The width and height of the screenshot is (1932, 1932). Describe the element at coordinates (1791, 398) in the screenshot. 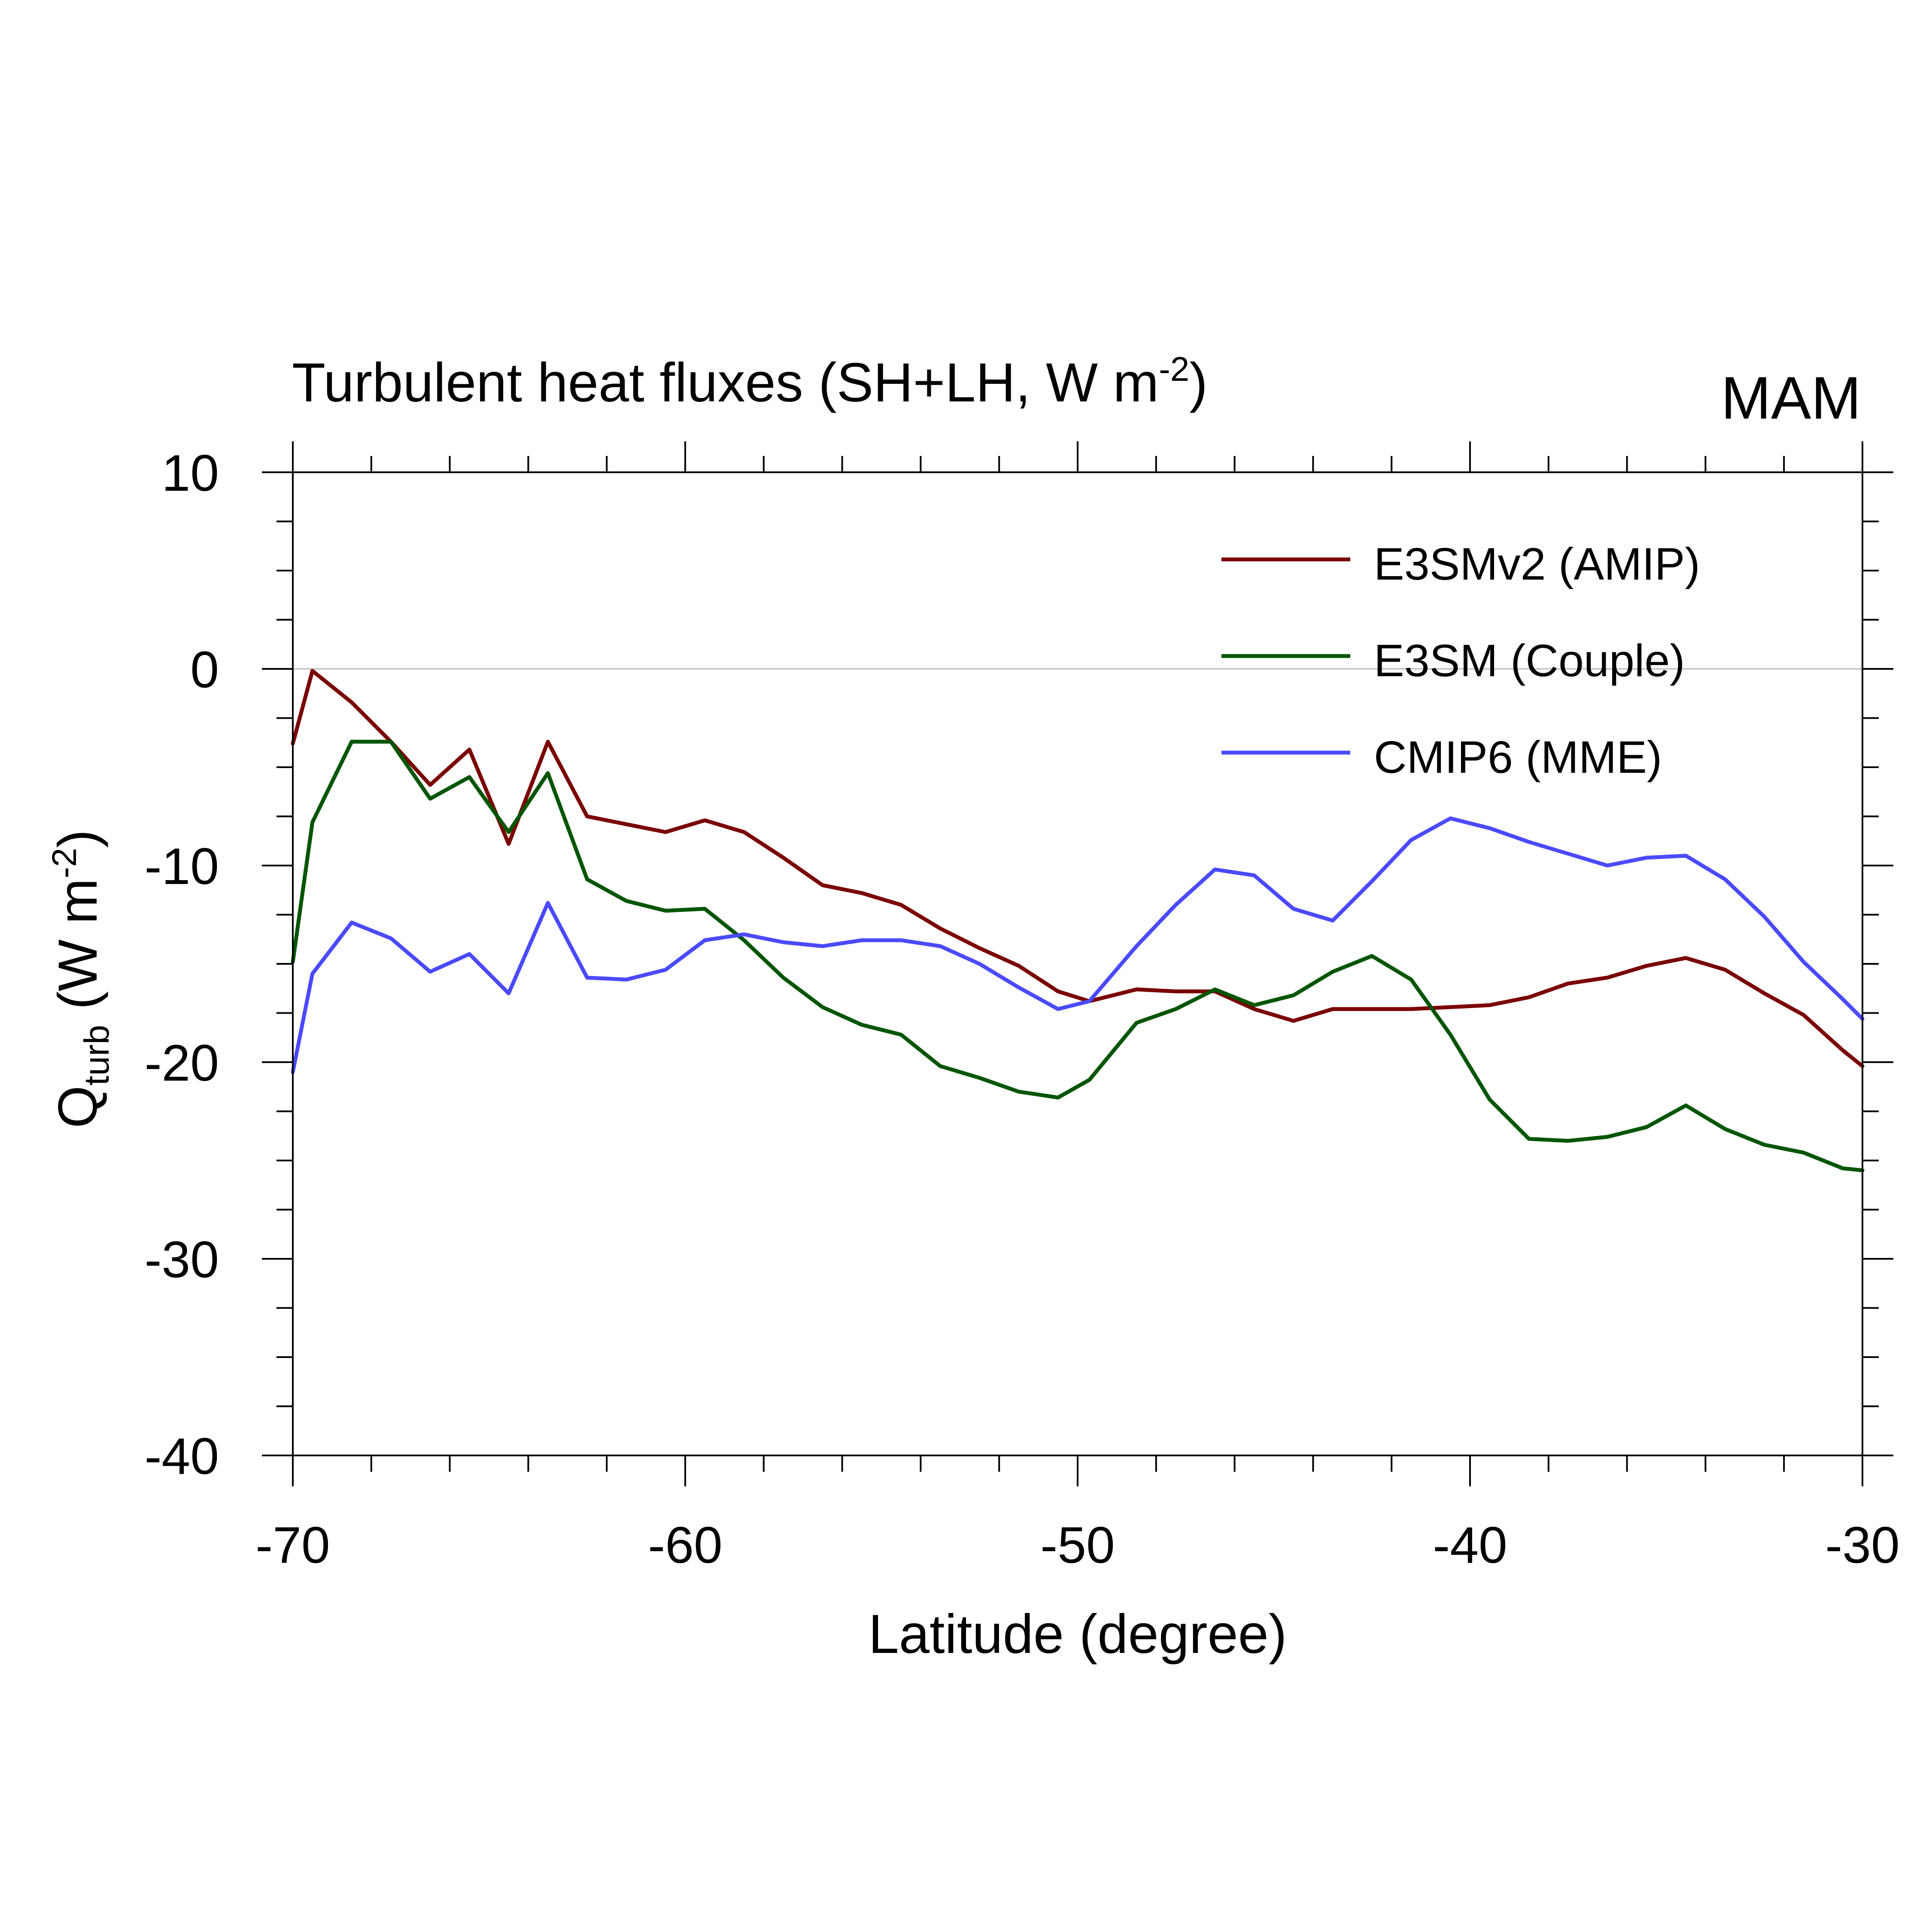

I see `season-label: MAM` at that location.